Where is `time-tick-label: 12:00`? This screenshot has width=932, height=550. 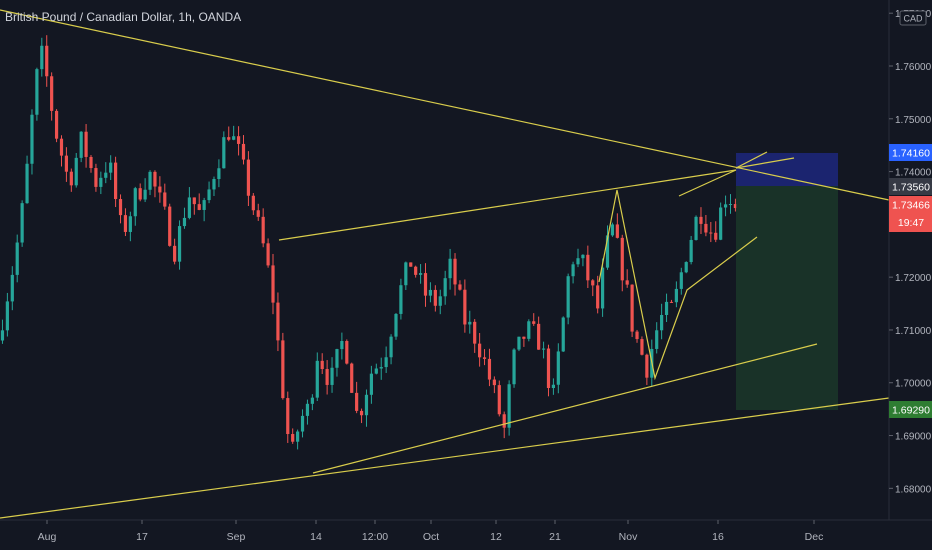 time-tick-label: 12:00 is located at coordinates (375, 537).